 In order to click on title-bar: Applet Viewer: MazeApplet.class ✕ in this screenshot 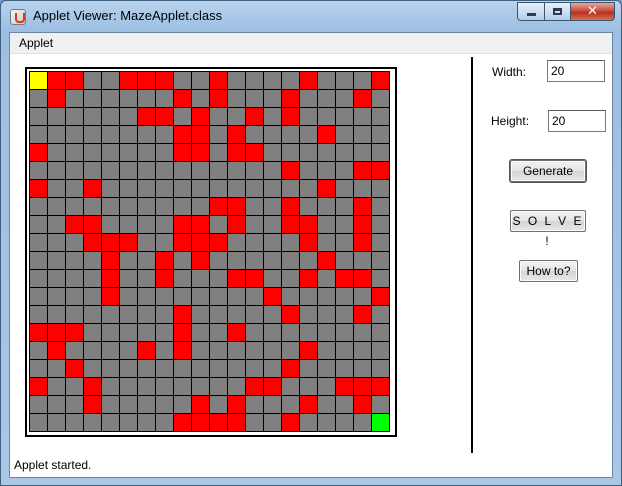, I will do `click(311, 17)`.